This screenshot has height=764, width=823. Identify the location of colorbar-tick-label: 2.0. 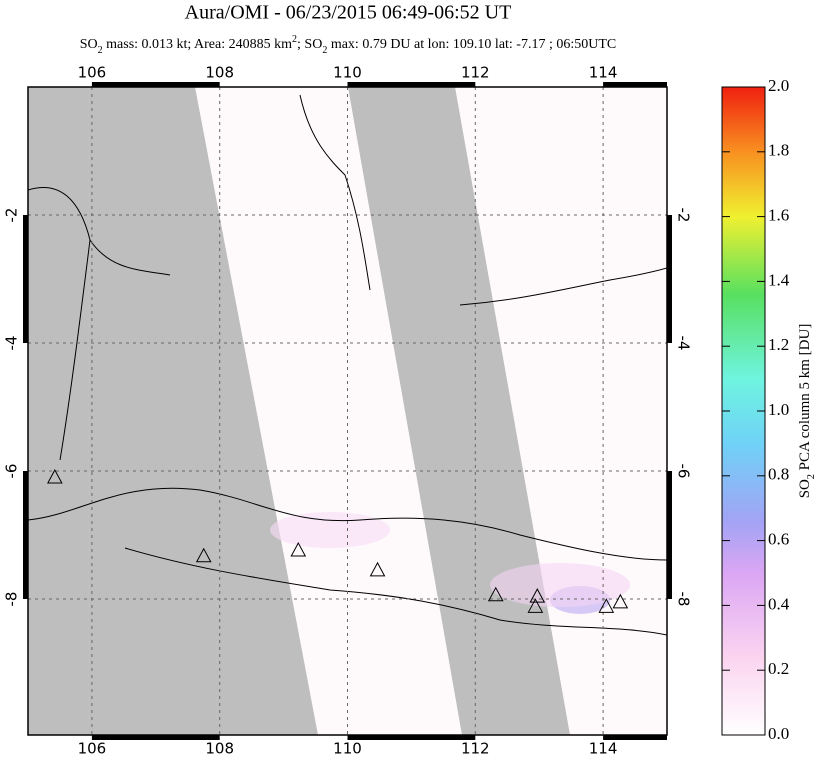
(778, 85).